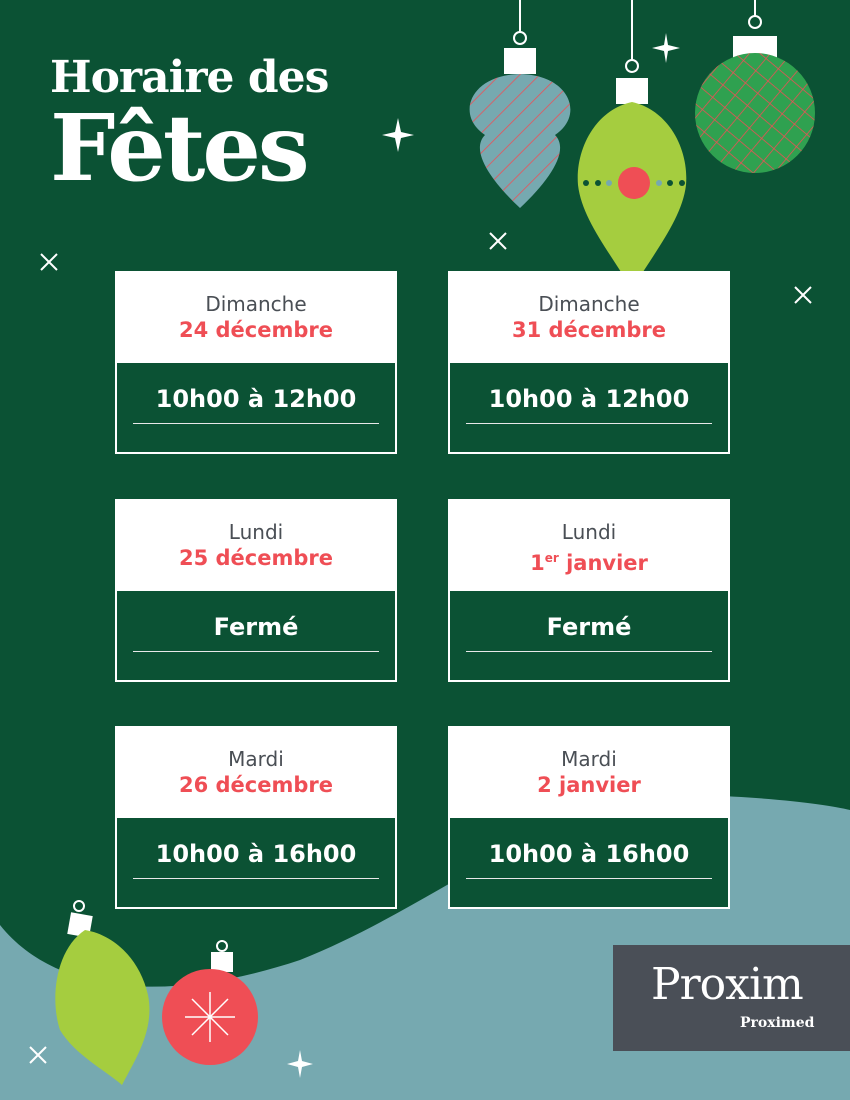  Describe the element at coordinates (180, 148) in the screenshot. I see `title-line-2: Fêtes` at that location.